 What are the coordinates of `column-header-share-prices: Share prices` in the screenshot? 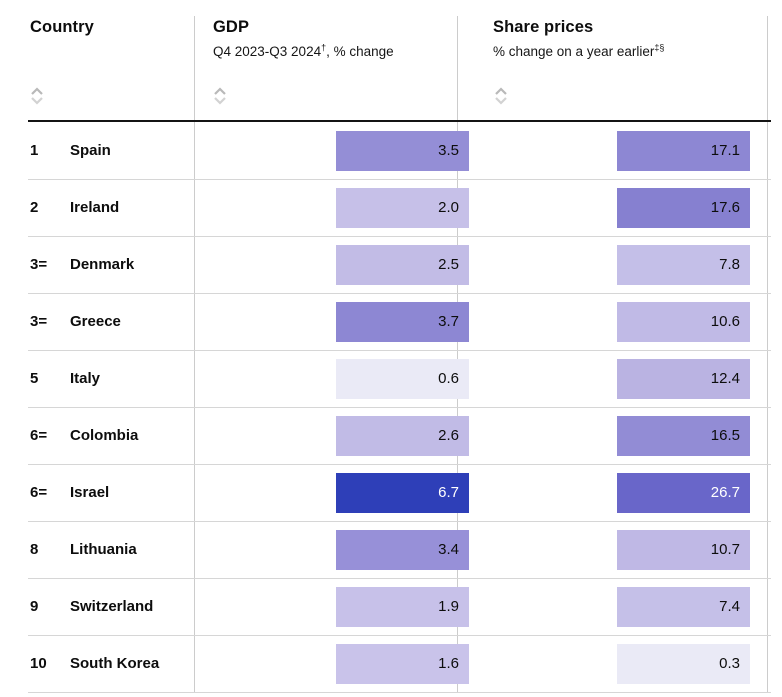 It's located at (543, 27).